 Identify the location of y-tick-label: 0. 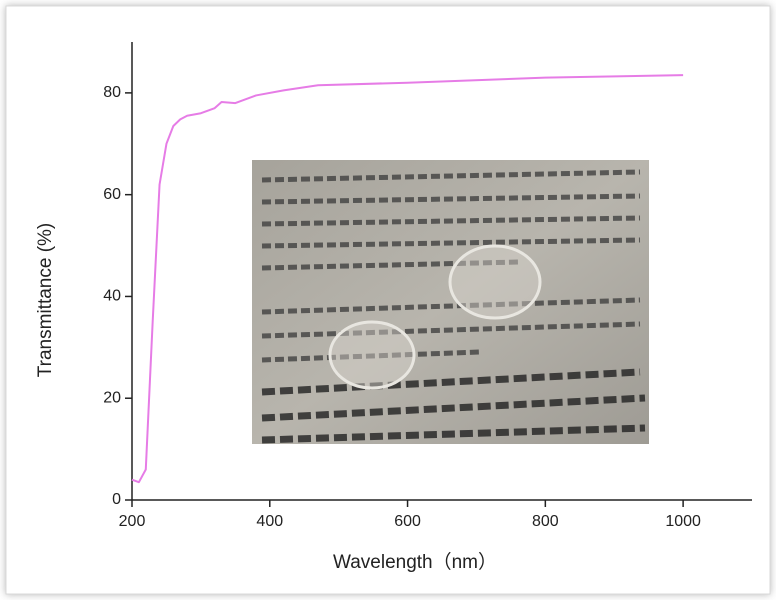
(116, 499).